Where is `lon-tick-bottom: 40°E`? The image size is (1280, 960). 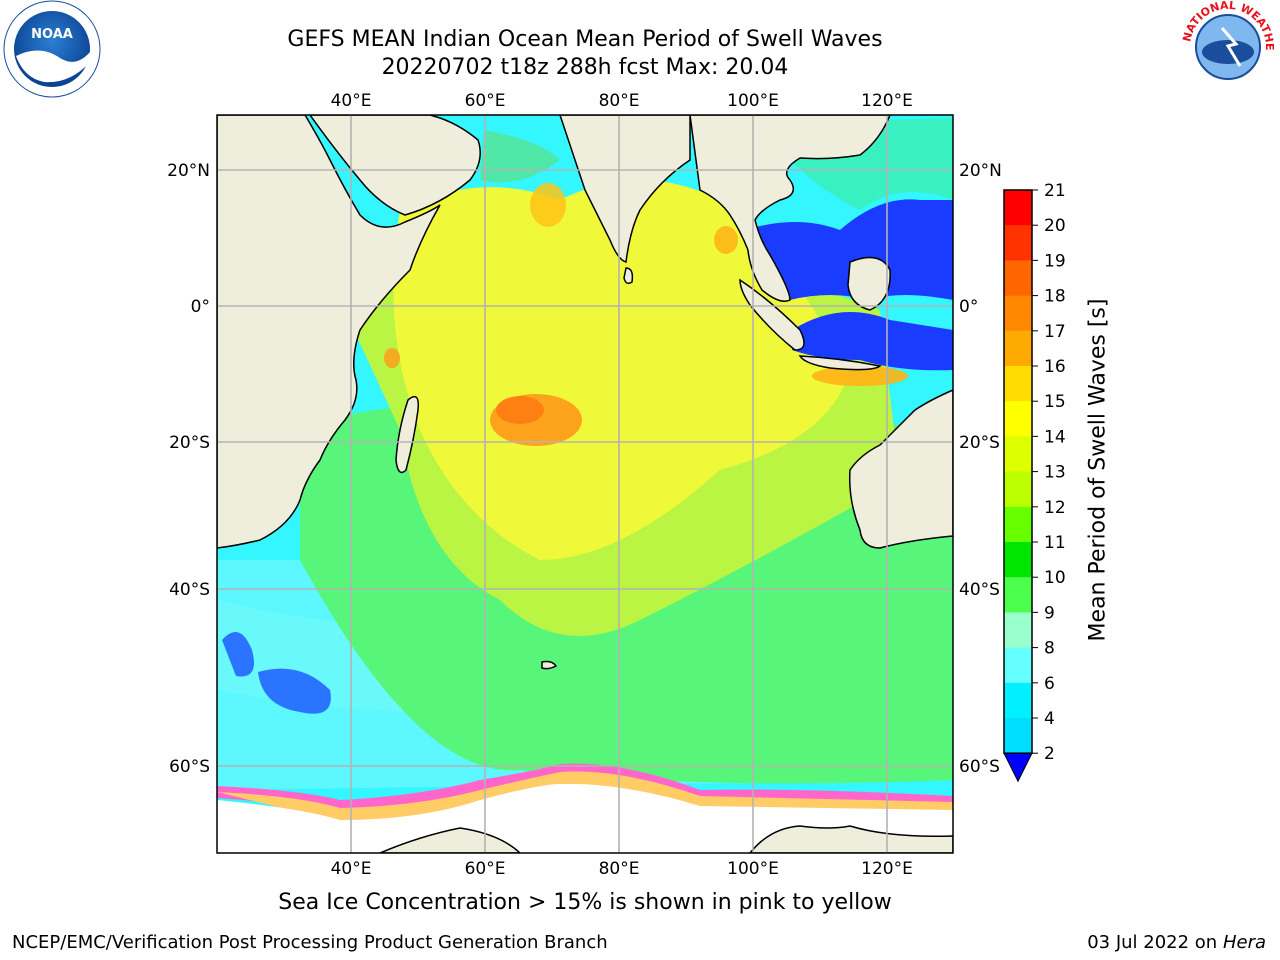 lon-tick-bottom: 40°E is located at coordinates (351, 869).